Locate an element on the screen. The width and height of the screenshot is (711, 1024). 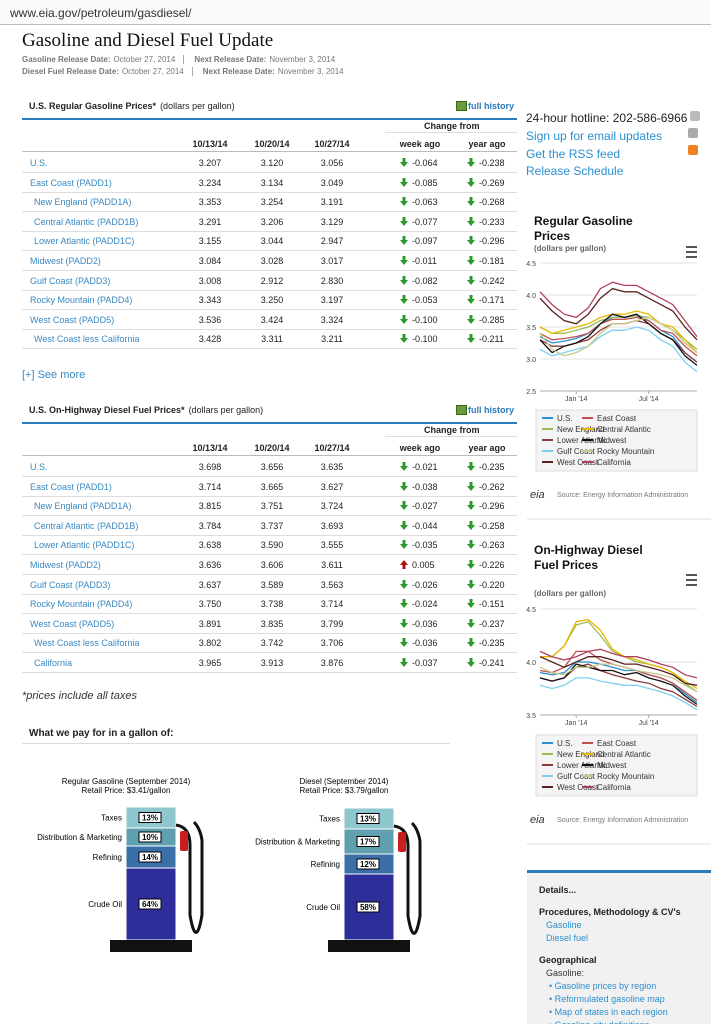
change-cell: -0.100 is located at coordinates (419, 339).